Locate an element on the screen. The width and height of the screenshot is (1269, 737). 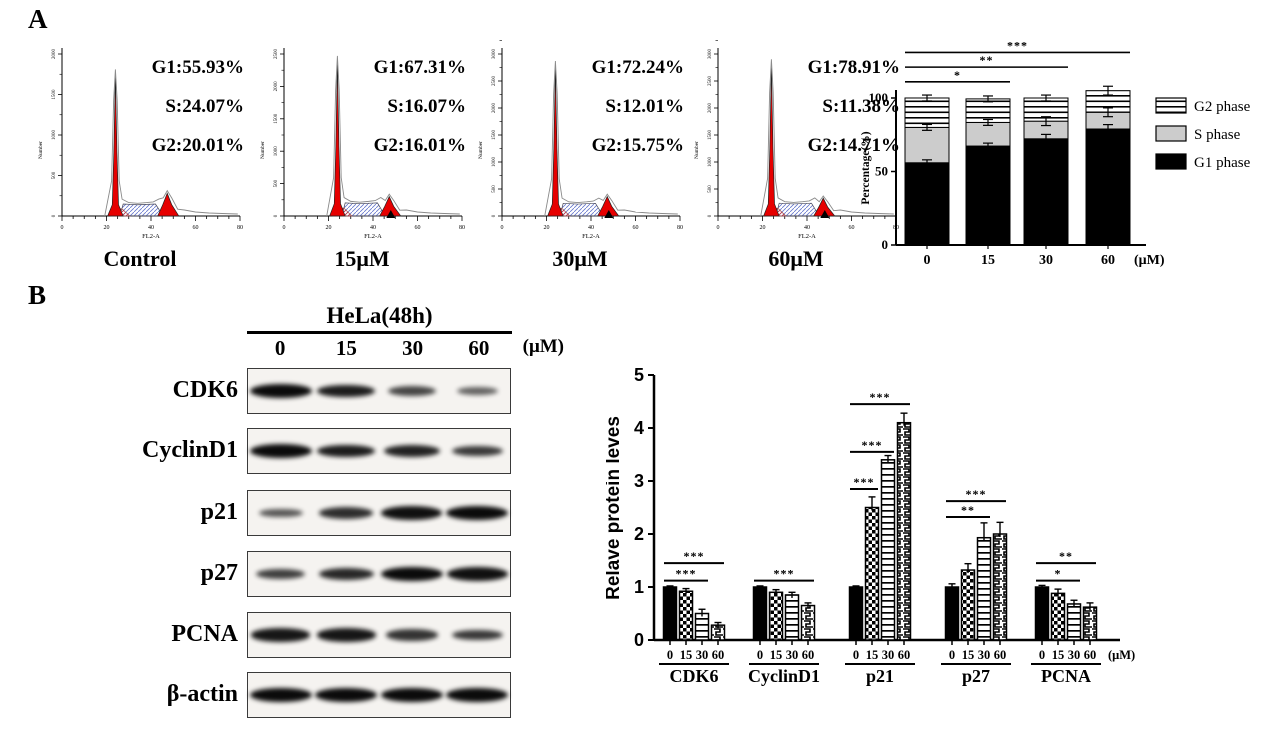
panel-a-label: A is located at coordinates (38, 19).